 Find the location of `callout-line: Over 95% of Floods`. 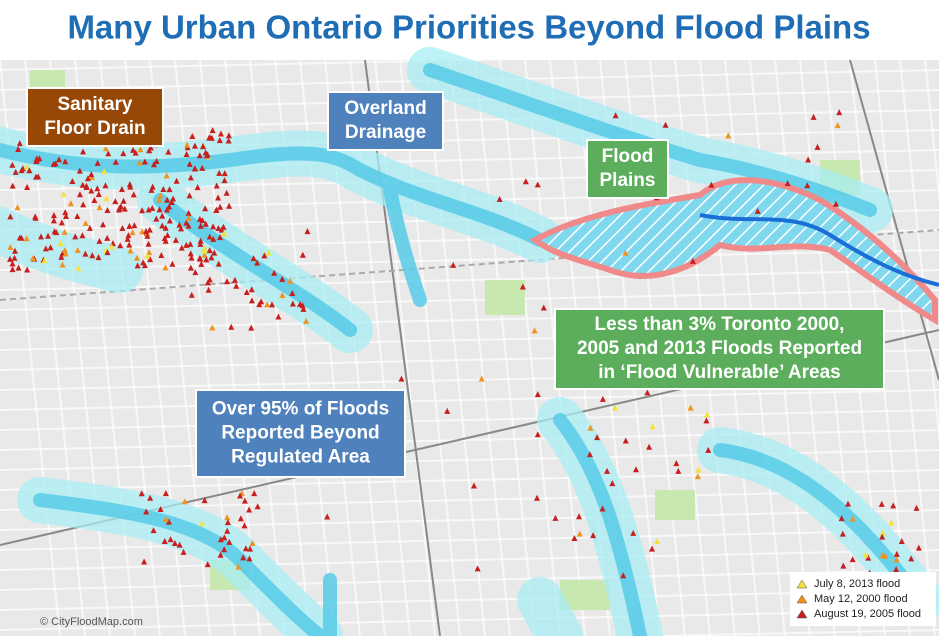

callout-line: Over 95% of Floods is located at coordinates (300, 409).